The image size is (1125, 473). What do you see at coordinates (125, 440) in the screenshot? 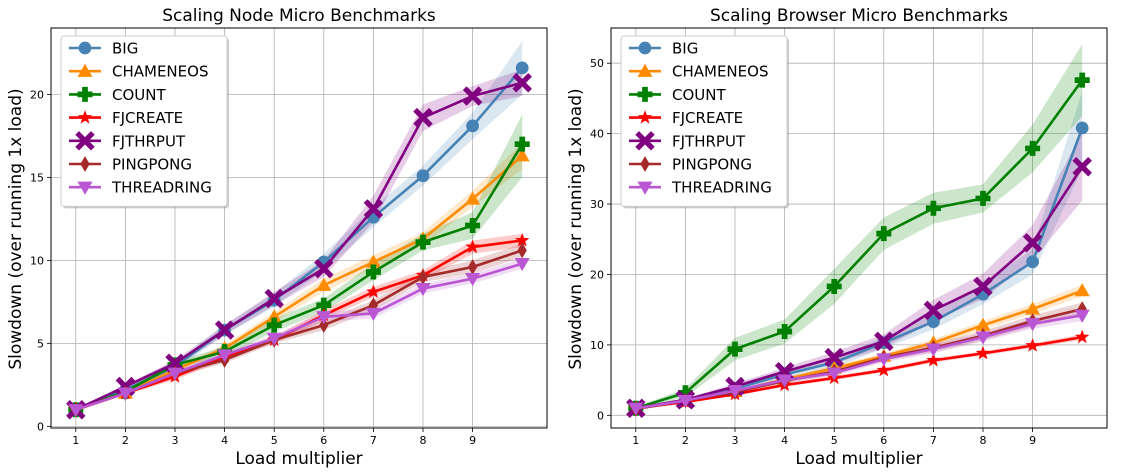
I see `x-tick-label: 2` at bounding box center [125, 440].